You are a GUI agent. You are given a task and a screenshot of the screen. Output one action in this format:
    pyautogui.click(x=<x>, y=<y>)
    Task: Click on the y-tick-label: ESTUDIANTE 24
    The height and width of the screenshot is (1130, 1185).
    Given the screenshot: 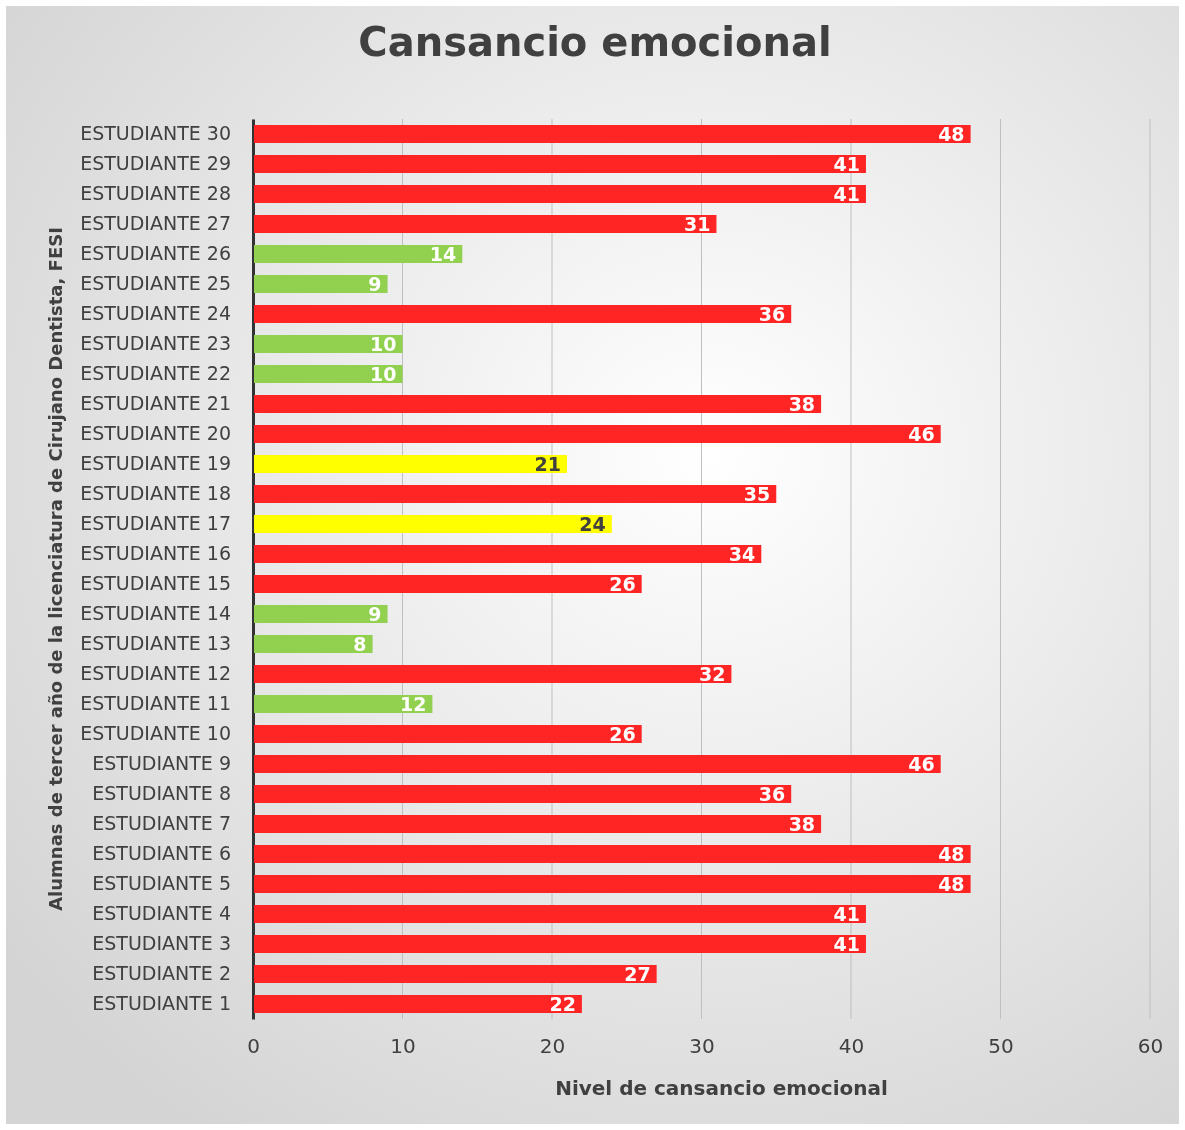 What is the action you would take?
    pyautogui.click(x=155, y=313)
    